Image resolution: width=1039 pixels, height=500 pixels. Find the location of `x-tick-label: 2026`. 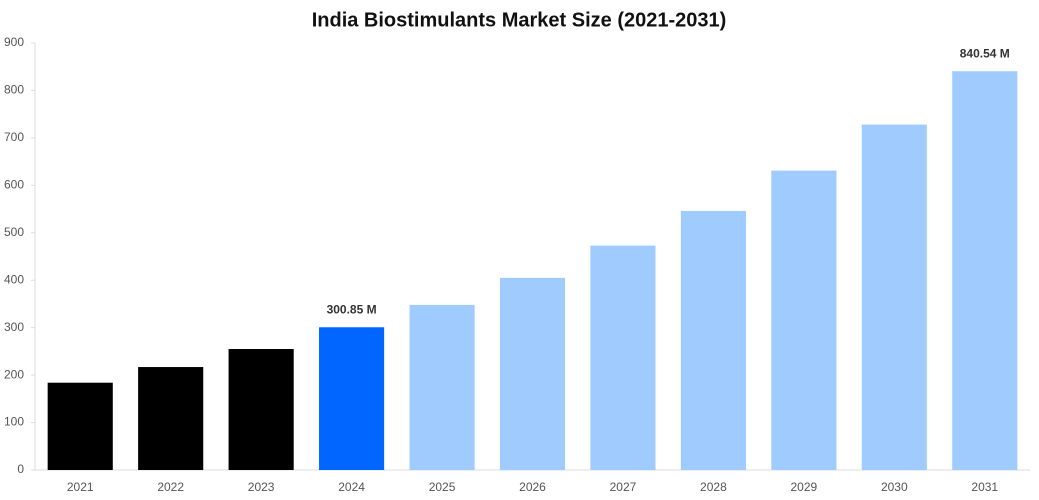

x-tick-label: 2026 is located at coordinates (532, 487).